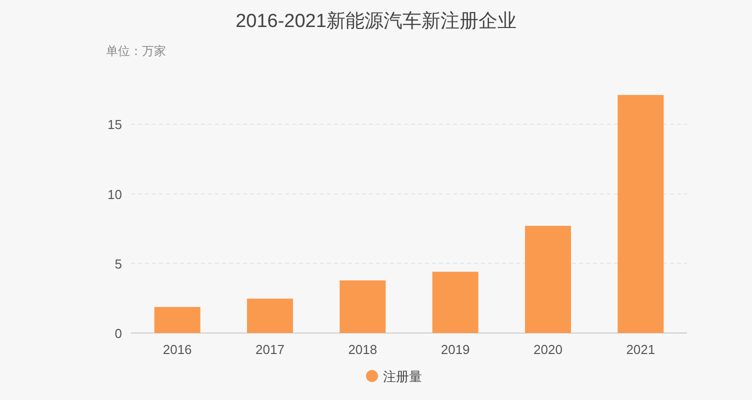  Describe the element at coordinates (118, 333) in the screenshot. I see `y-tick-label: 0` at that location.